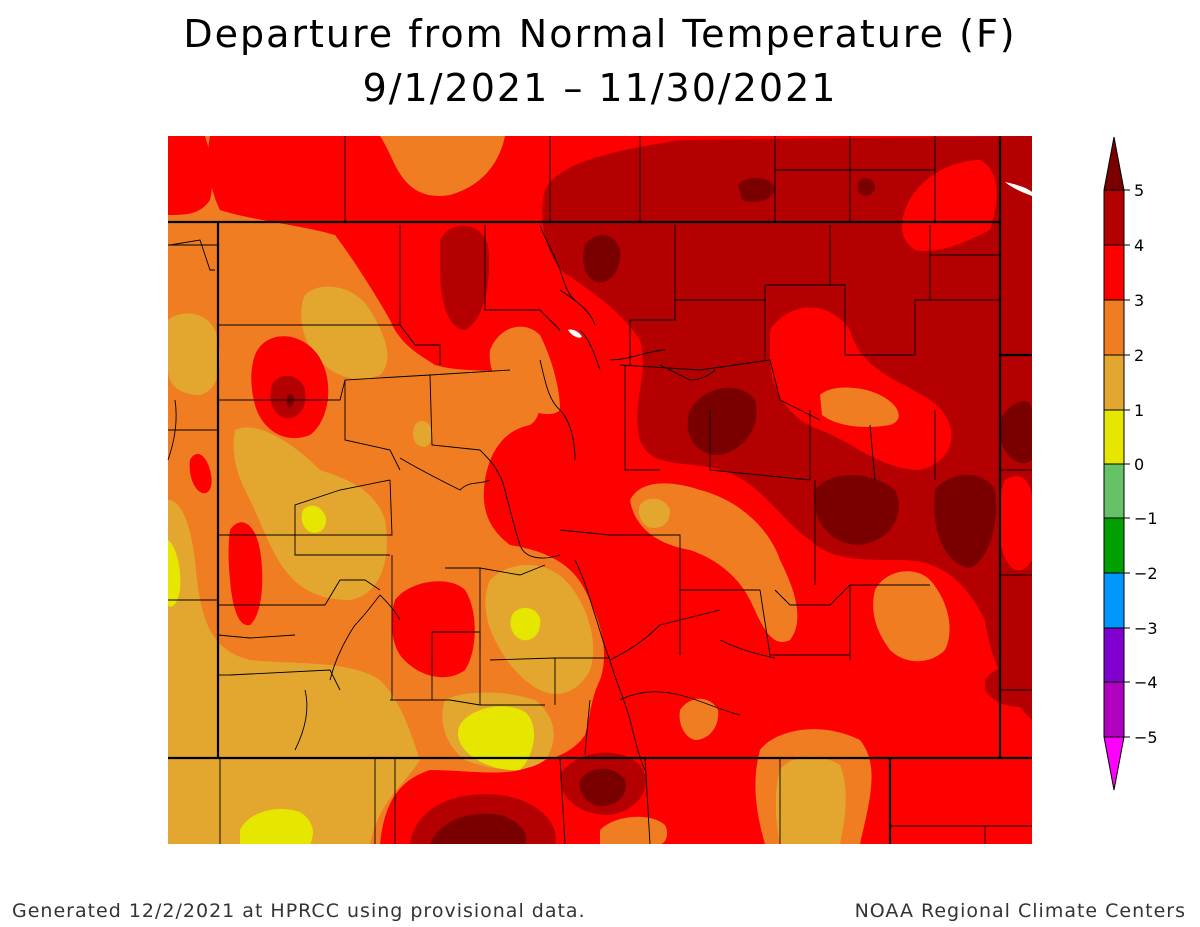 The height and width of the screenshot is (927, 1200). Describe the element at coordinates (1114, 709) in the screenshot. I see `colorbar-segment-m5tom4` at that location.